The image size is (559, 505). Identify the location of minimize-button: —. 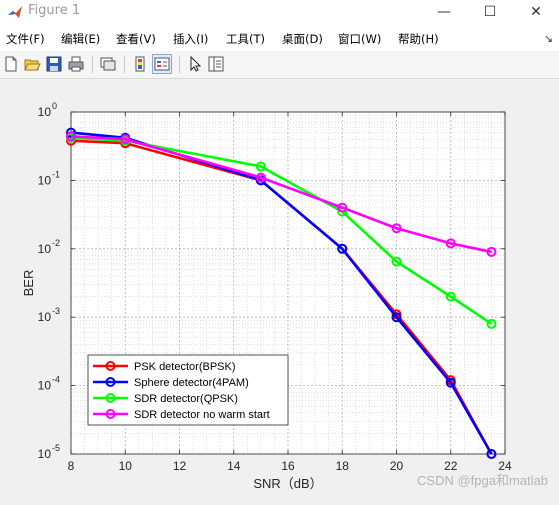
(444, 12).